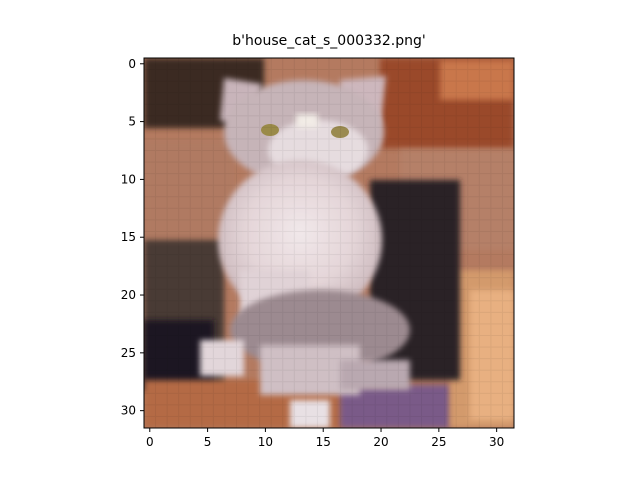  Describe the element at coordinates (128, 411) in the screenshot. I see `y-tick-label: 30` at that location.